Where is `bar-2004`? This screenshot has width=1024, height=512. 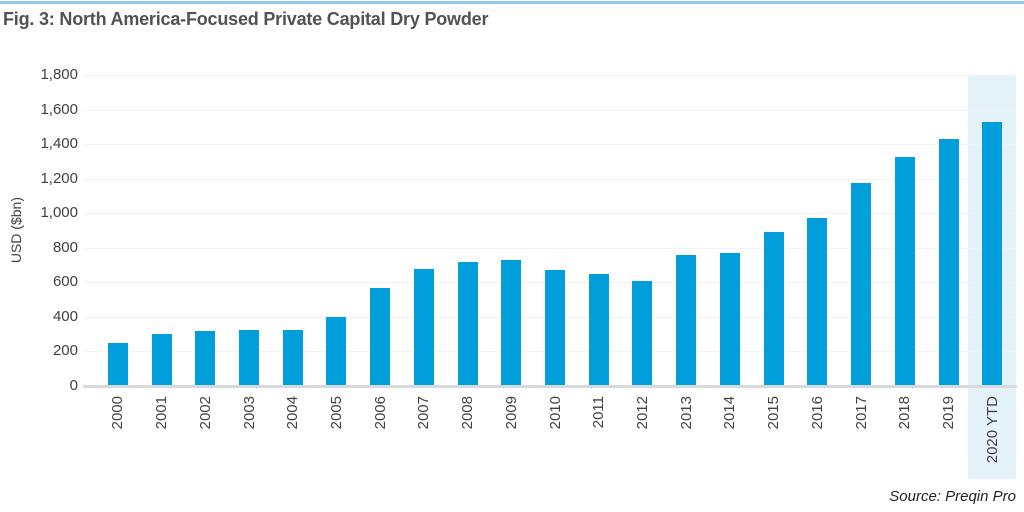 bar-2004 is located at coordinates (292, 357).